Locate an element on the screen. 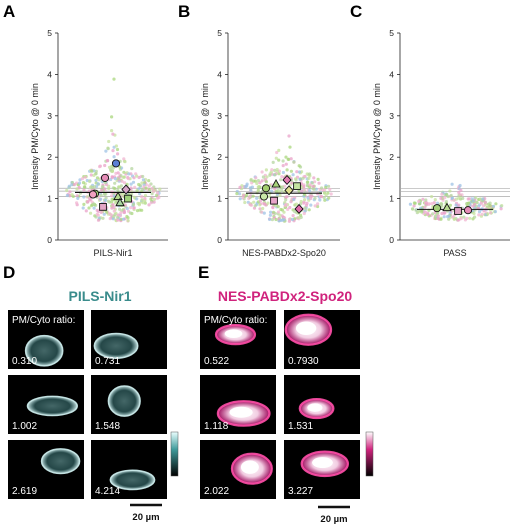 The image size is (520, 526). micrograph-tile: PM/Cyto ratio: 0.522 is located at coordinates (238, 339).